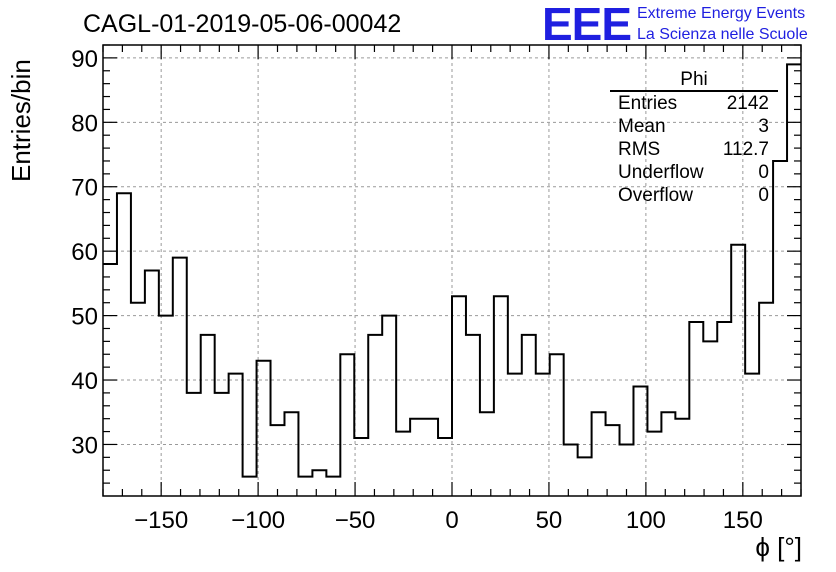 Image resolution: width=836 pixels, height=572 pixels. Describe the element at coordinates (84, 188) in the screenshot. I see `y-tick-label: 70` at that location.